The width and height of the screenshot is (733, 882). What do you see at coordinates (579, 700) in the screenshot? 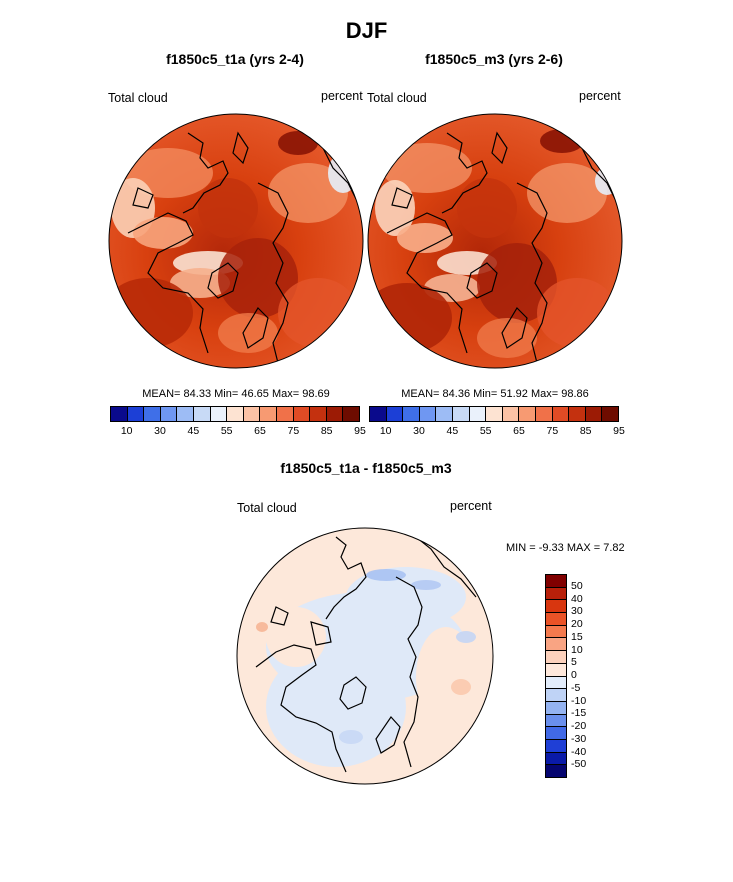
I see `colorbar-tick-label: -10` at bounding box center [579, 700].